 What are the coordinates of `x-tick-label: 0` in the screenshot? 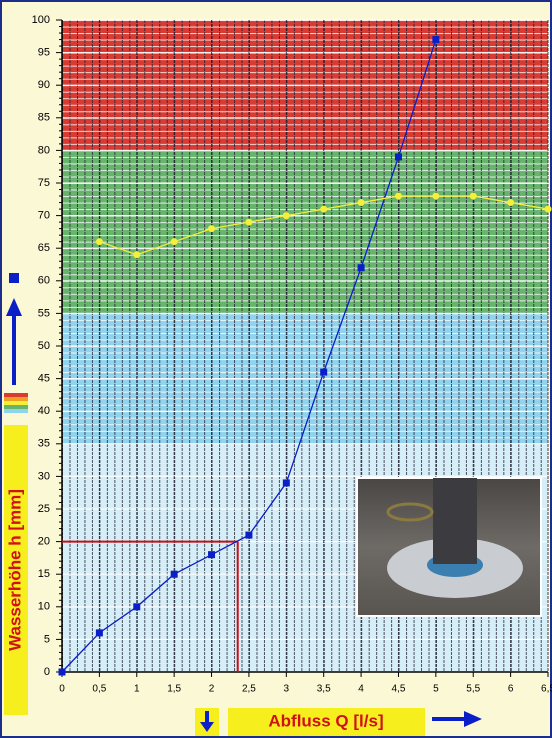 It's located at (62, 689).